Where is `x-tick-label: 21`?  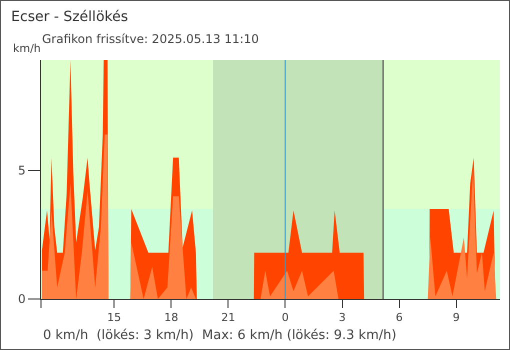
x-tick-label: 21 is located at coordinates (228, 317).